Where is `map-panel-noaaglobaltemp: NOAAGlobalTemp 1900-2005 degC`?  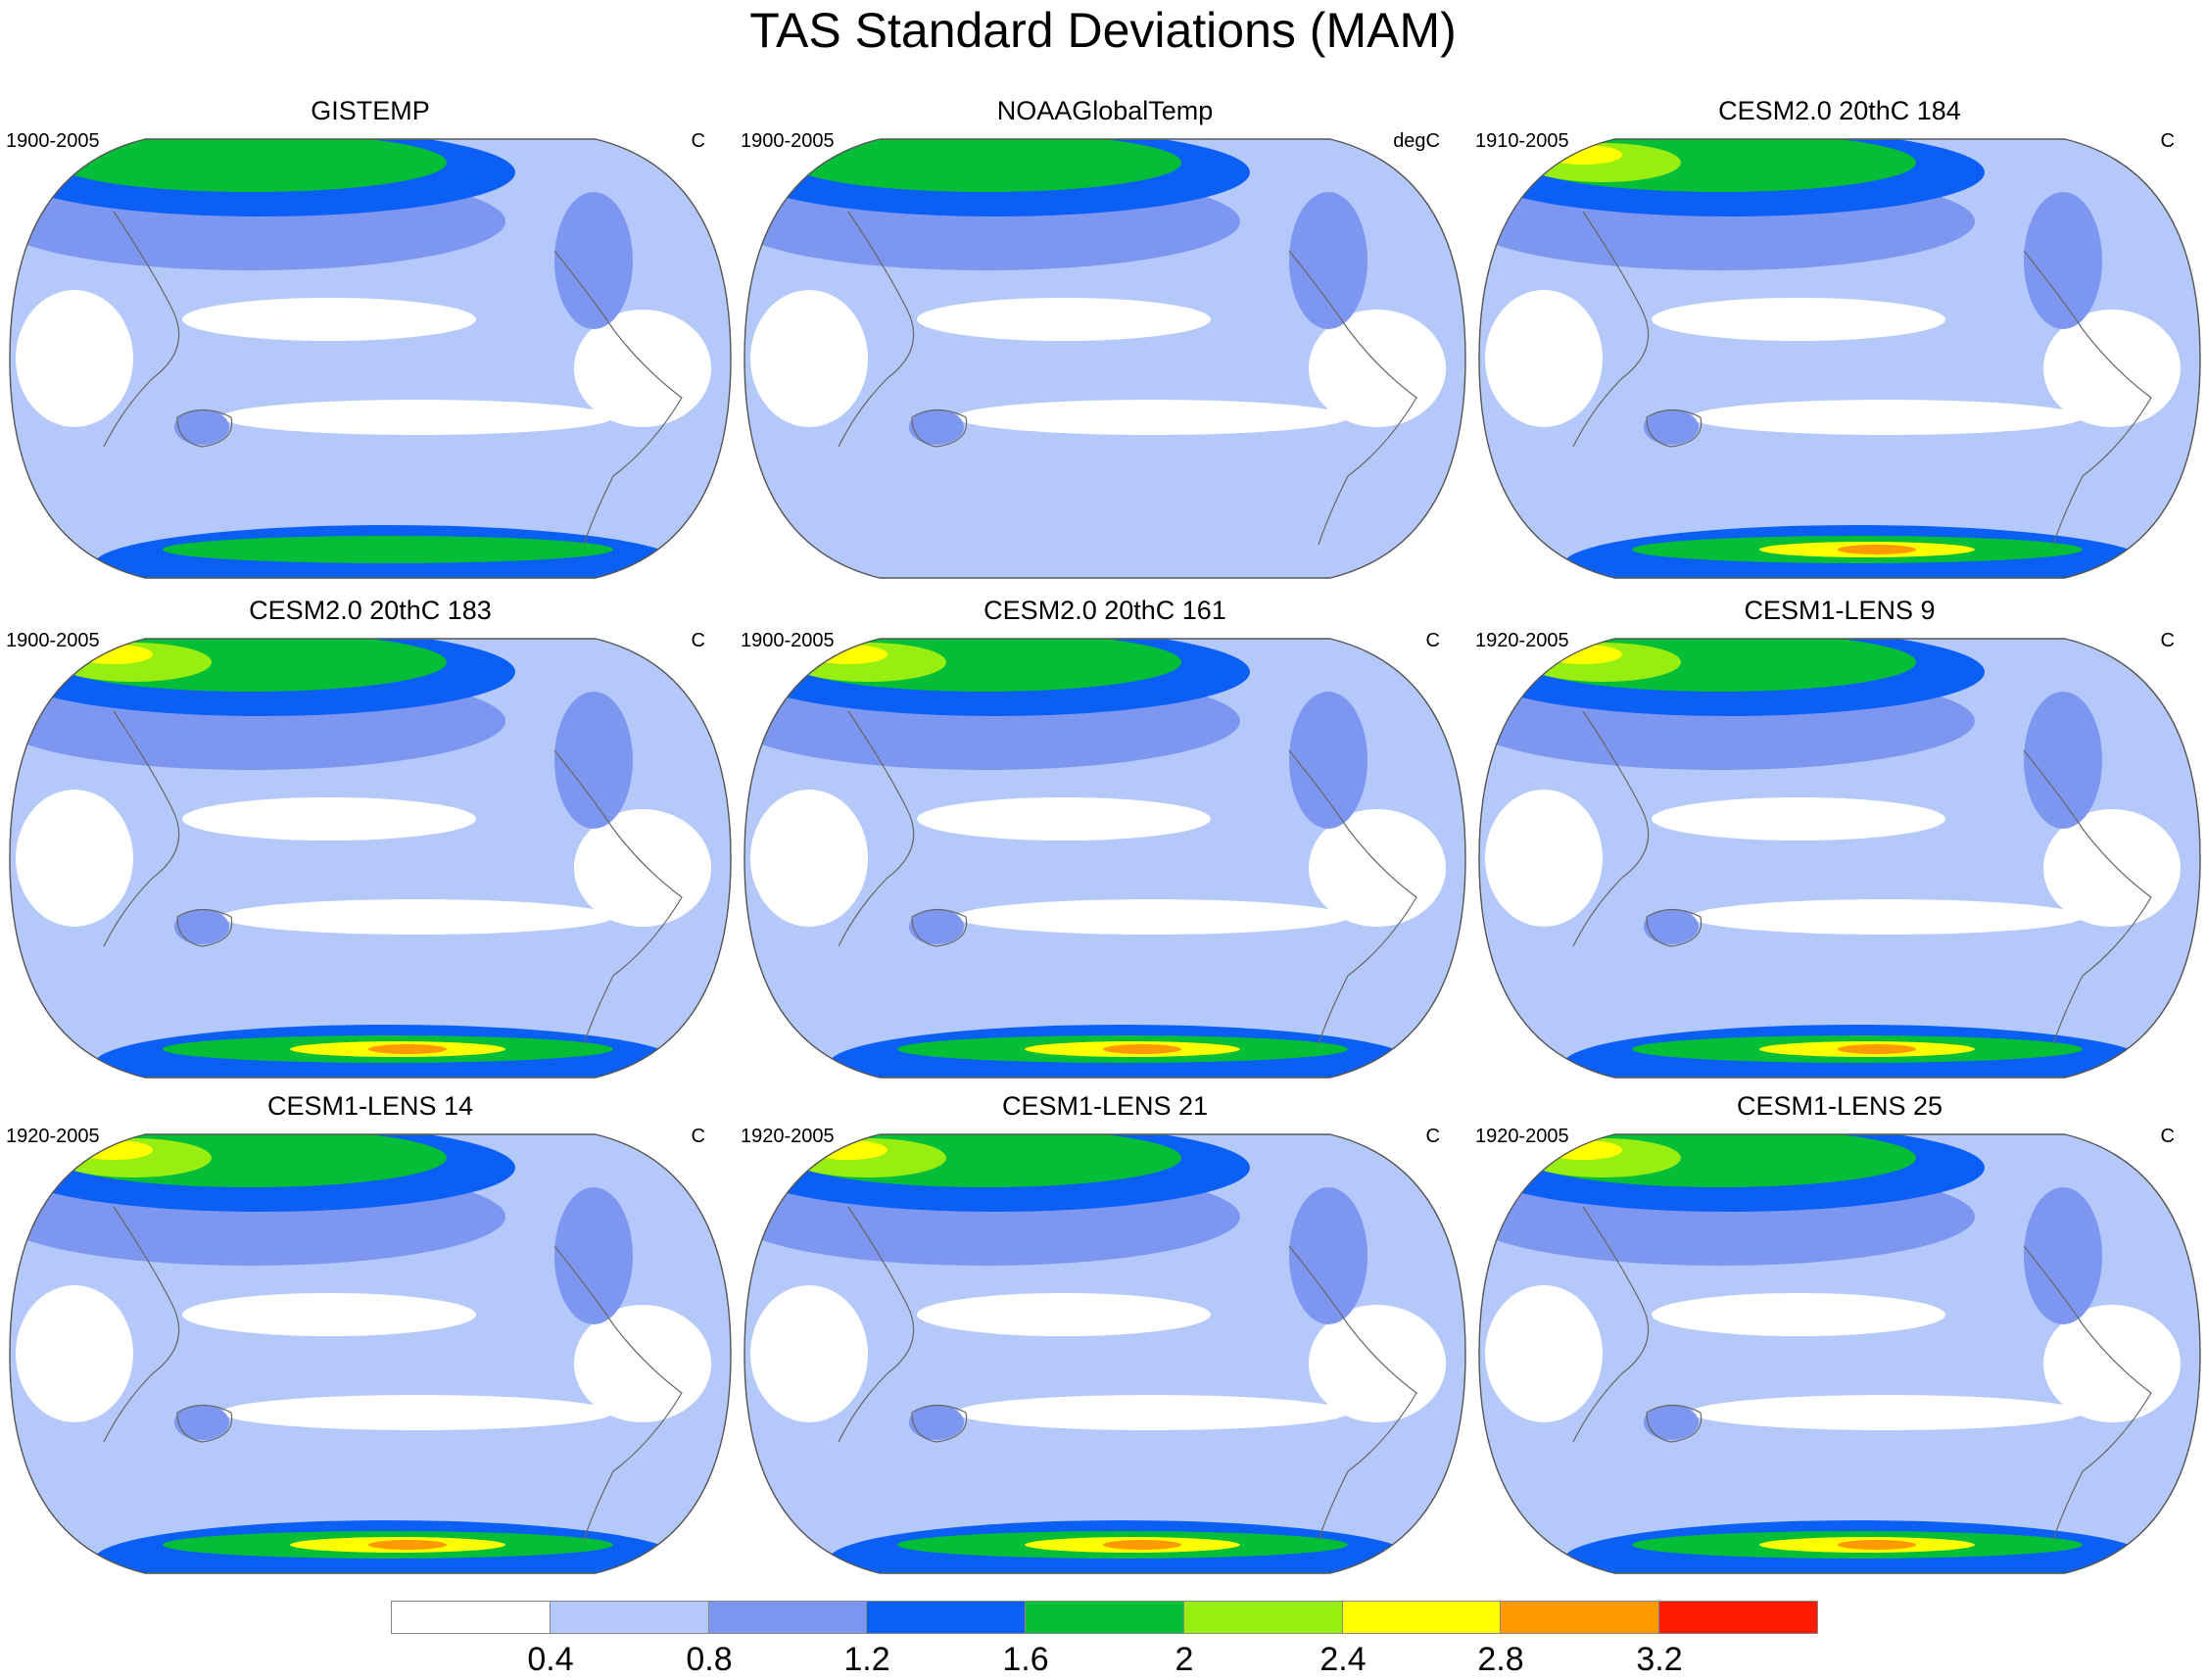
map-panel-noaaglobaltemp: NOAAGlobalTemp 1900-2005 degC is located at coordinates (1105, 348).